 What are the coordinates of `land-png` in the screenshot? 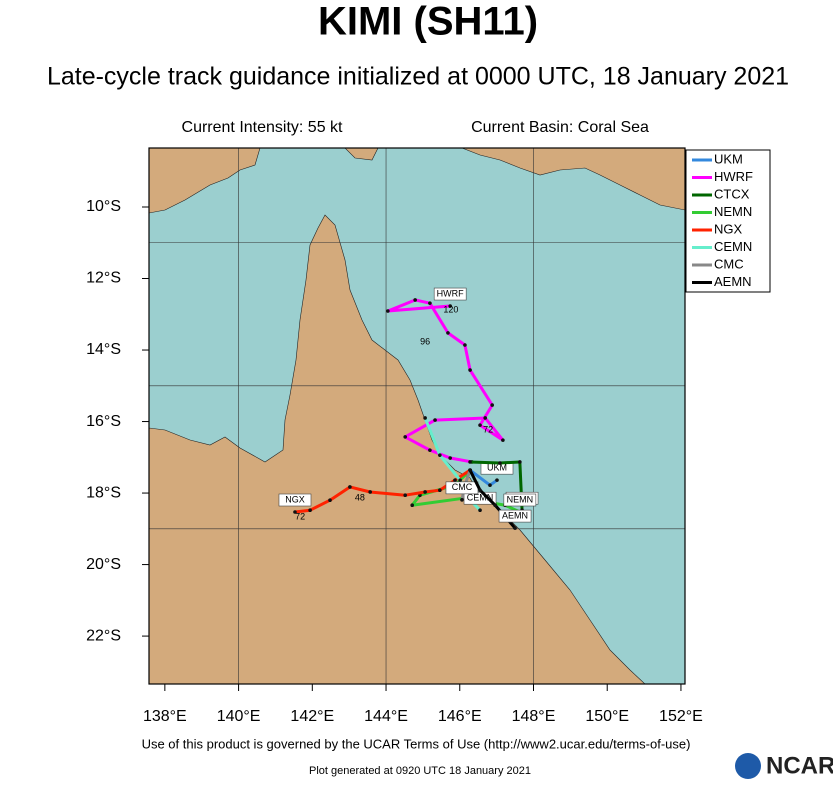 It's located at (573, 179).